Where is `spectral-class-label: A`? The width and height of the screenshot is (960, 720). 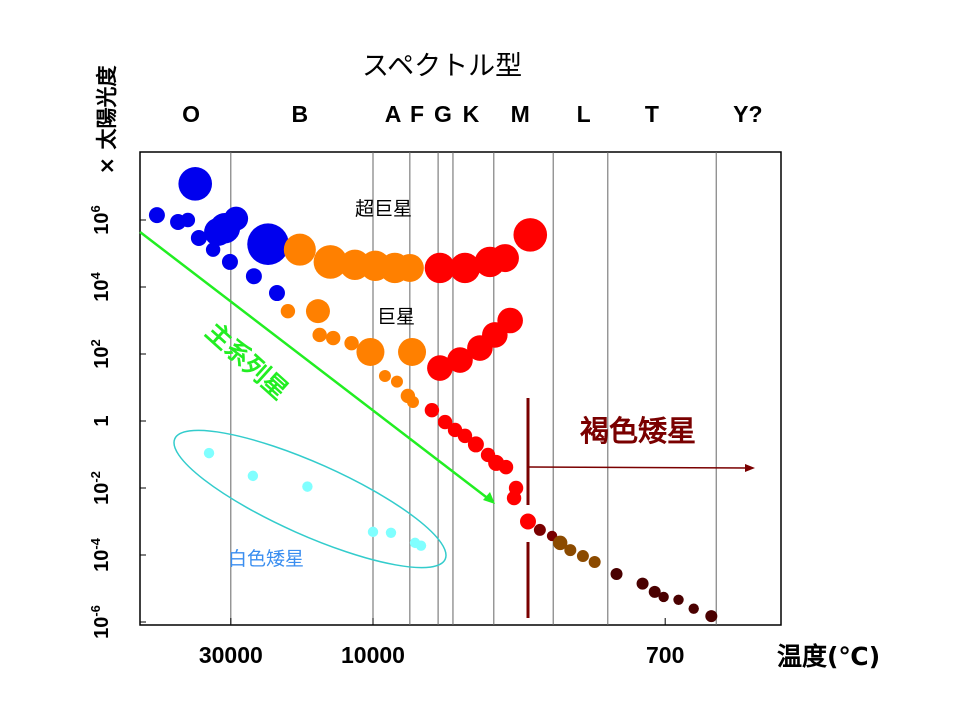
spectral-class-label: A is located at coordinates (393, 114).